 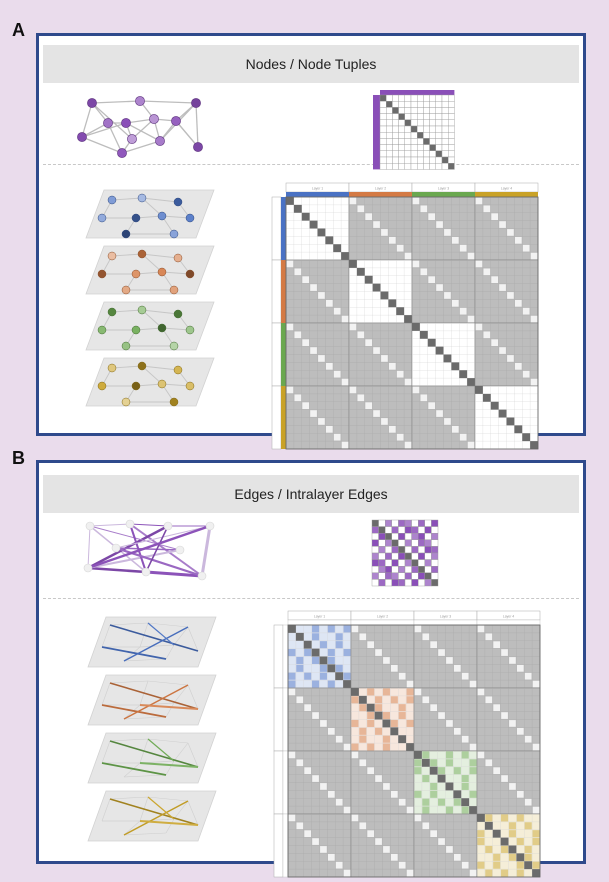 What do you see at coordinates (278, 845) in the screenshot?
I see `layer-tab` at bounding box center [278, 845].